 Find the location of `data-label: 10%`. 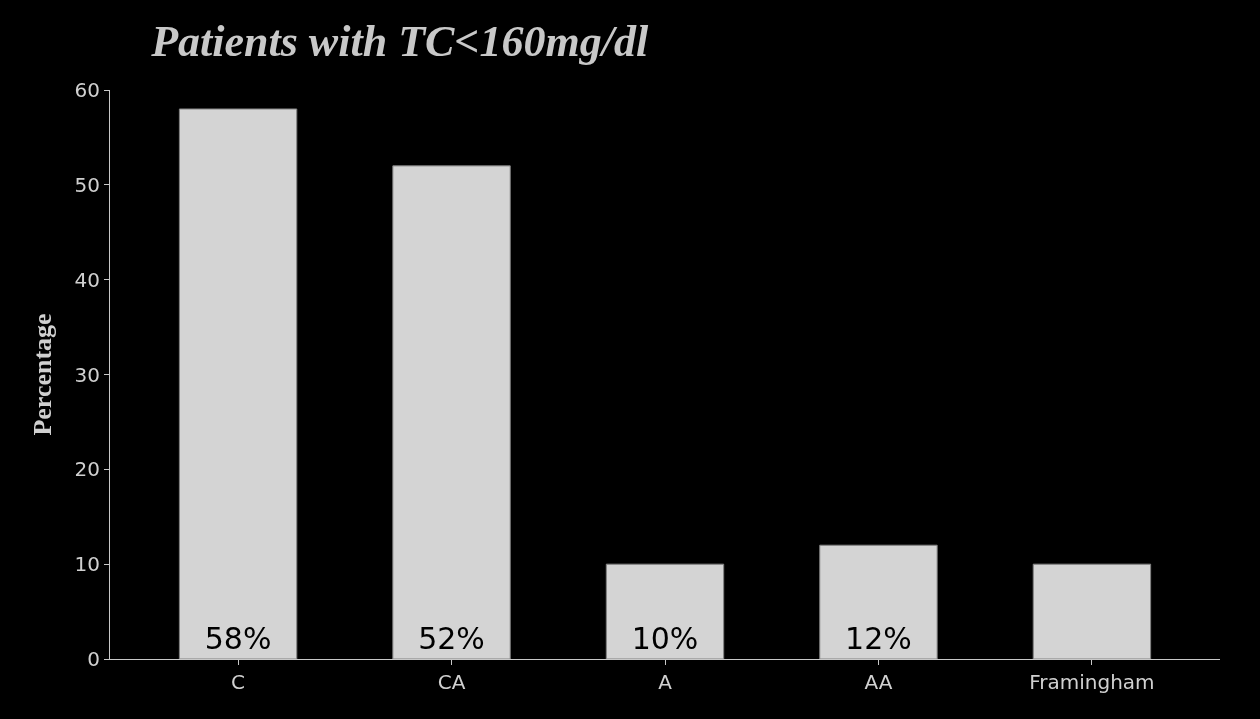

data-label: 10% is located at coordinates (665, 638).